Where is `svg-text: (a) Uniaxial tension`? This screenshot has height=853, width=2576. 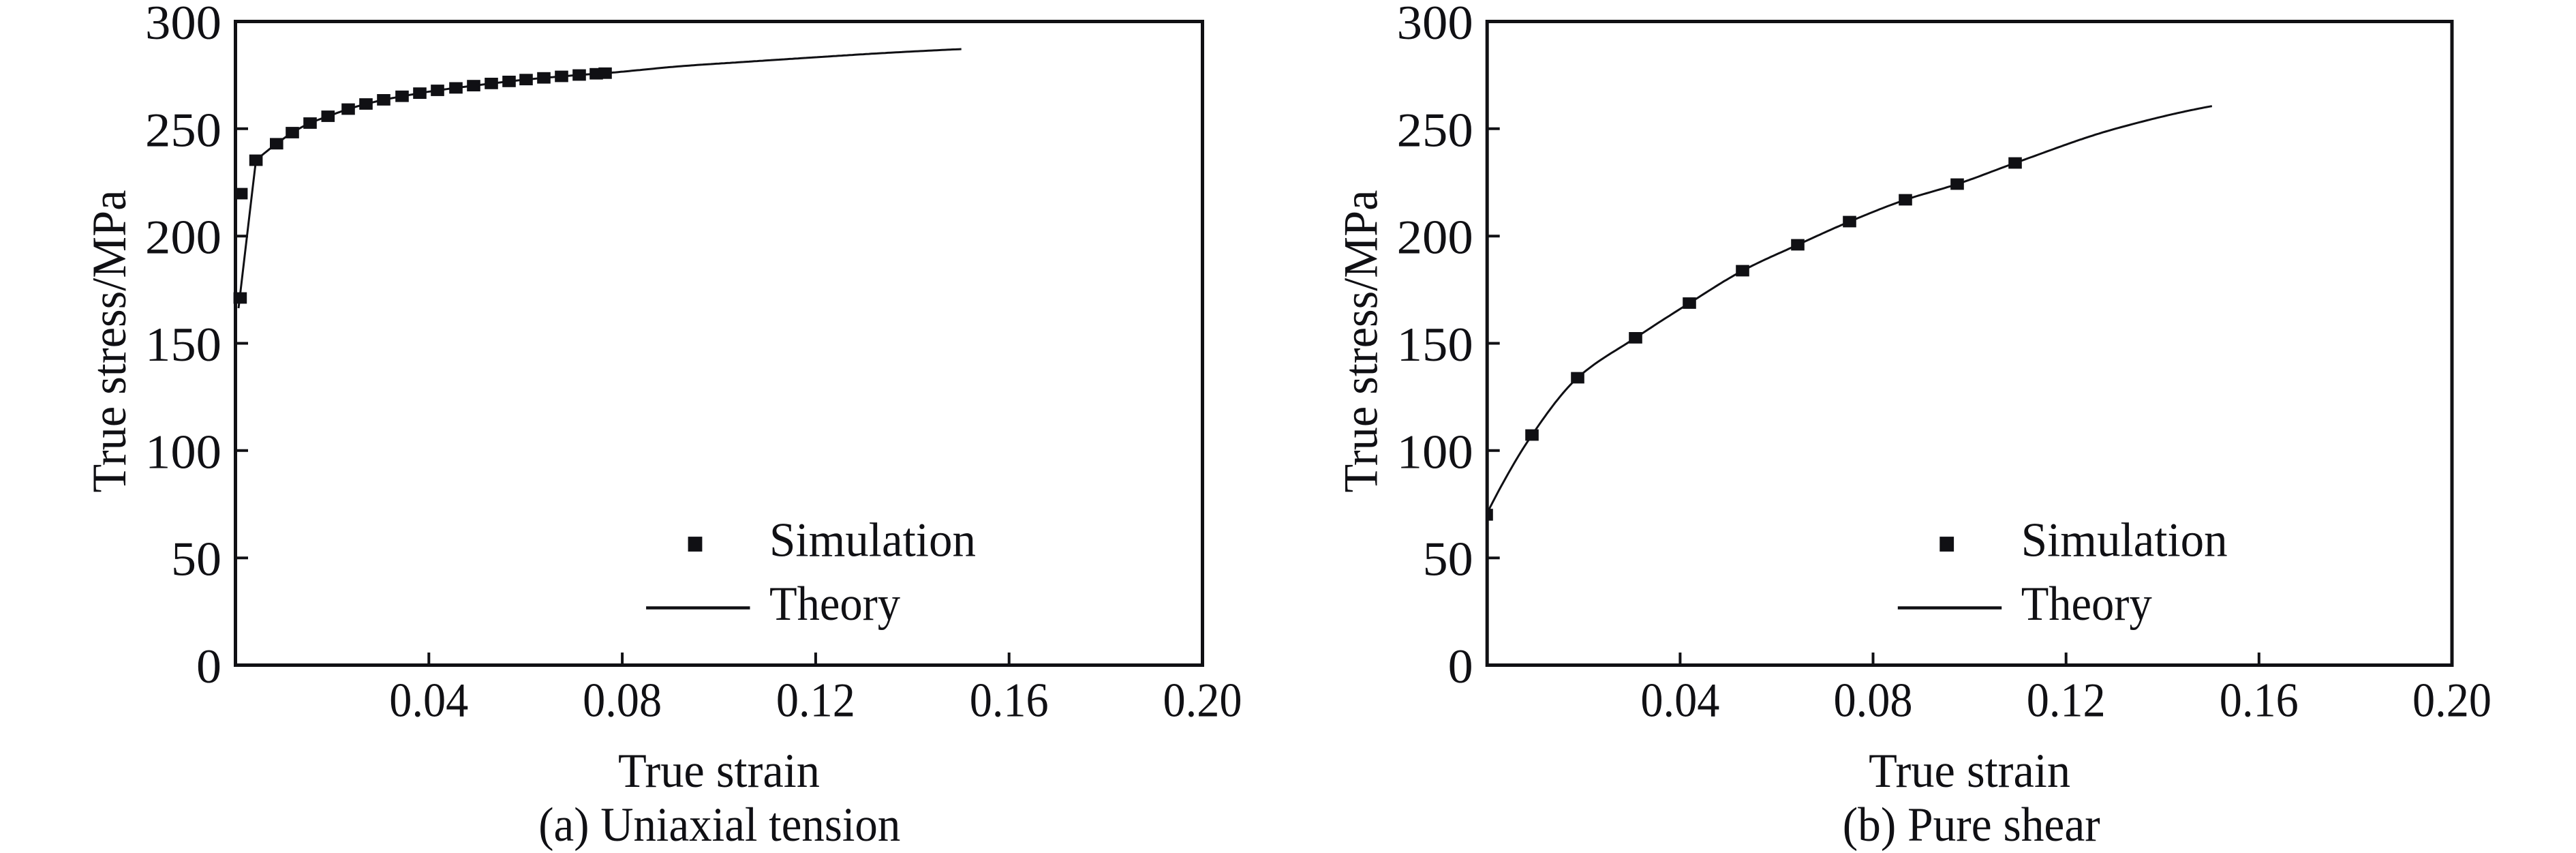
svg-text: (a) Uniaxial tension is located at coordinates (719, 825).